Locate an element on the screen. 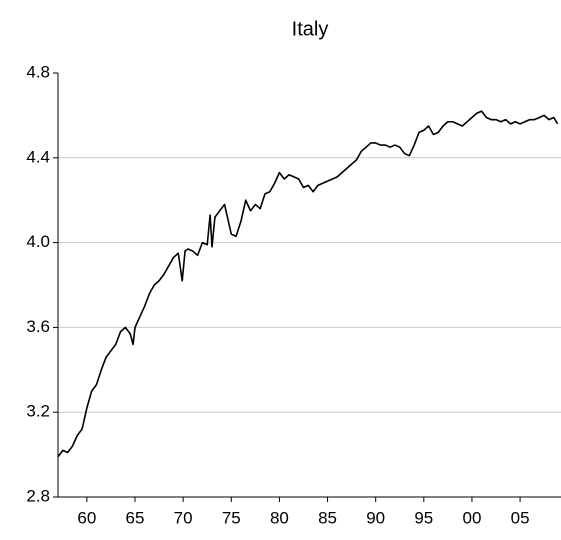 The width and height of the screenshot is (561, 540). y-tick-label: 2.8 is located at coordinates (38, 495).